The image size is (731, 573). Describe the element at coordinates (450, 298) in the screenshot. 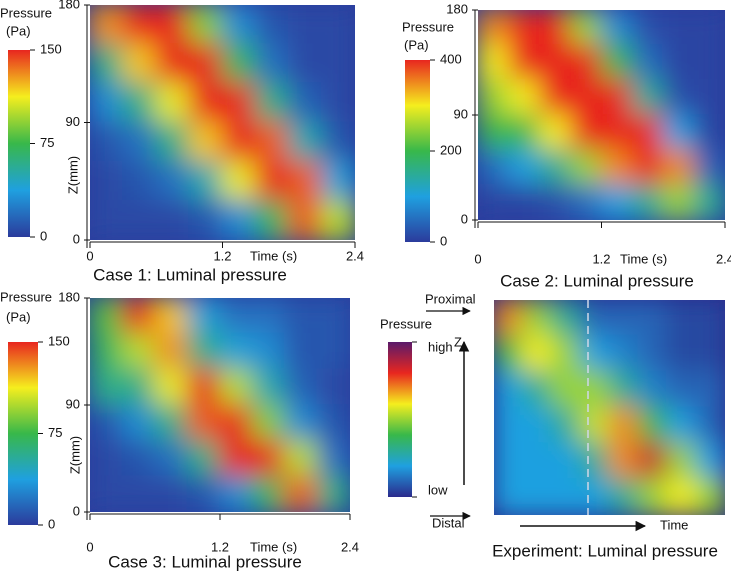

I see `annotation: Proximal` at that location.